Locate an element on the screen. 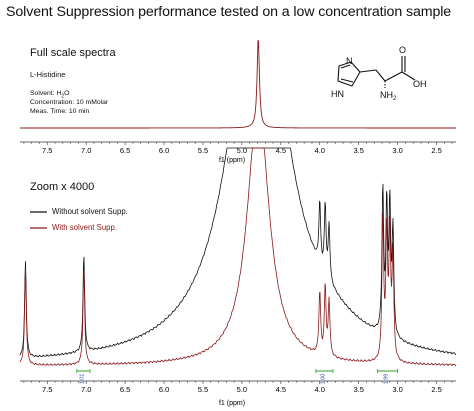  top-tick-label: 5.0 is located at coordinates (242, 150).